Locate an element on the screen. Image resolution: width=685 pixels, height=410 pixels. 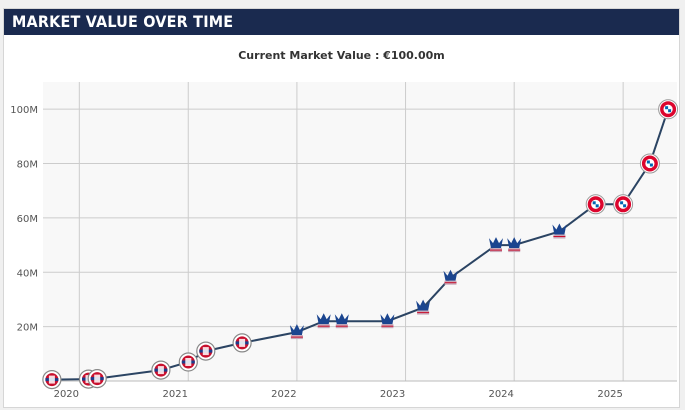
x-tick-label: 2023 is located at coordinates (392, 394).